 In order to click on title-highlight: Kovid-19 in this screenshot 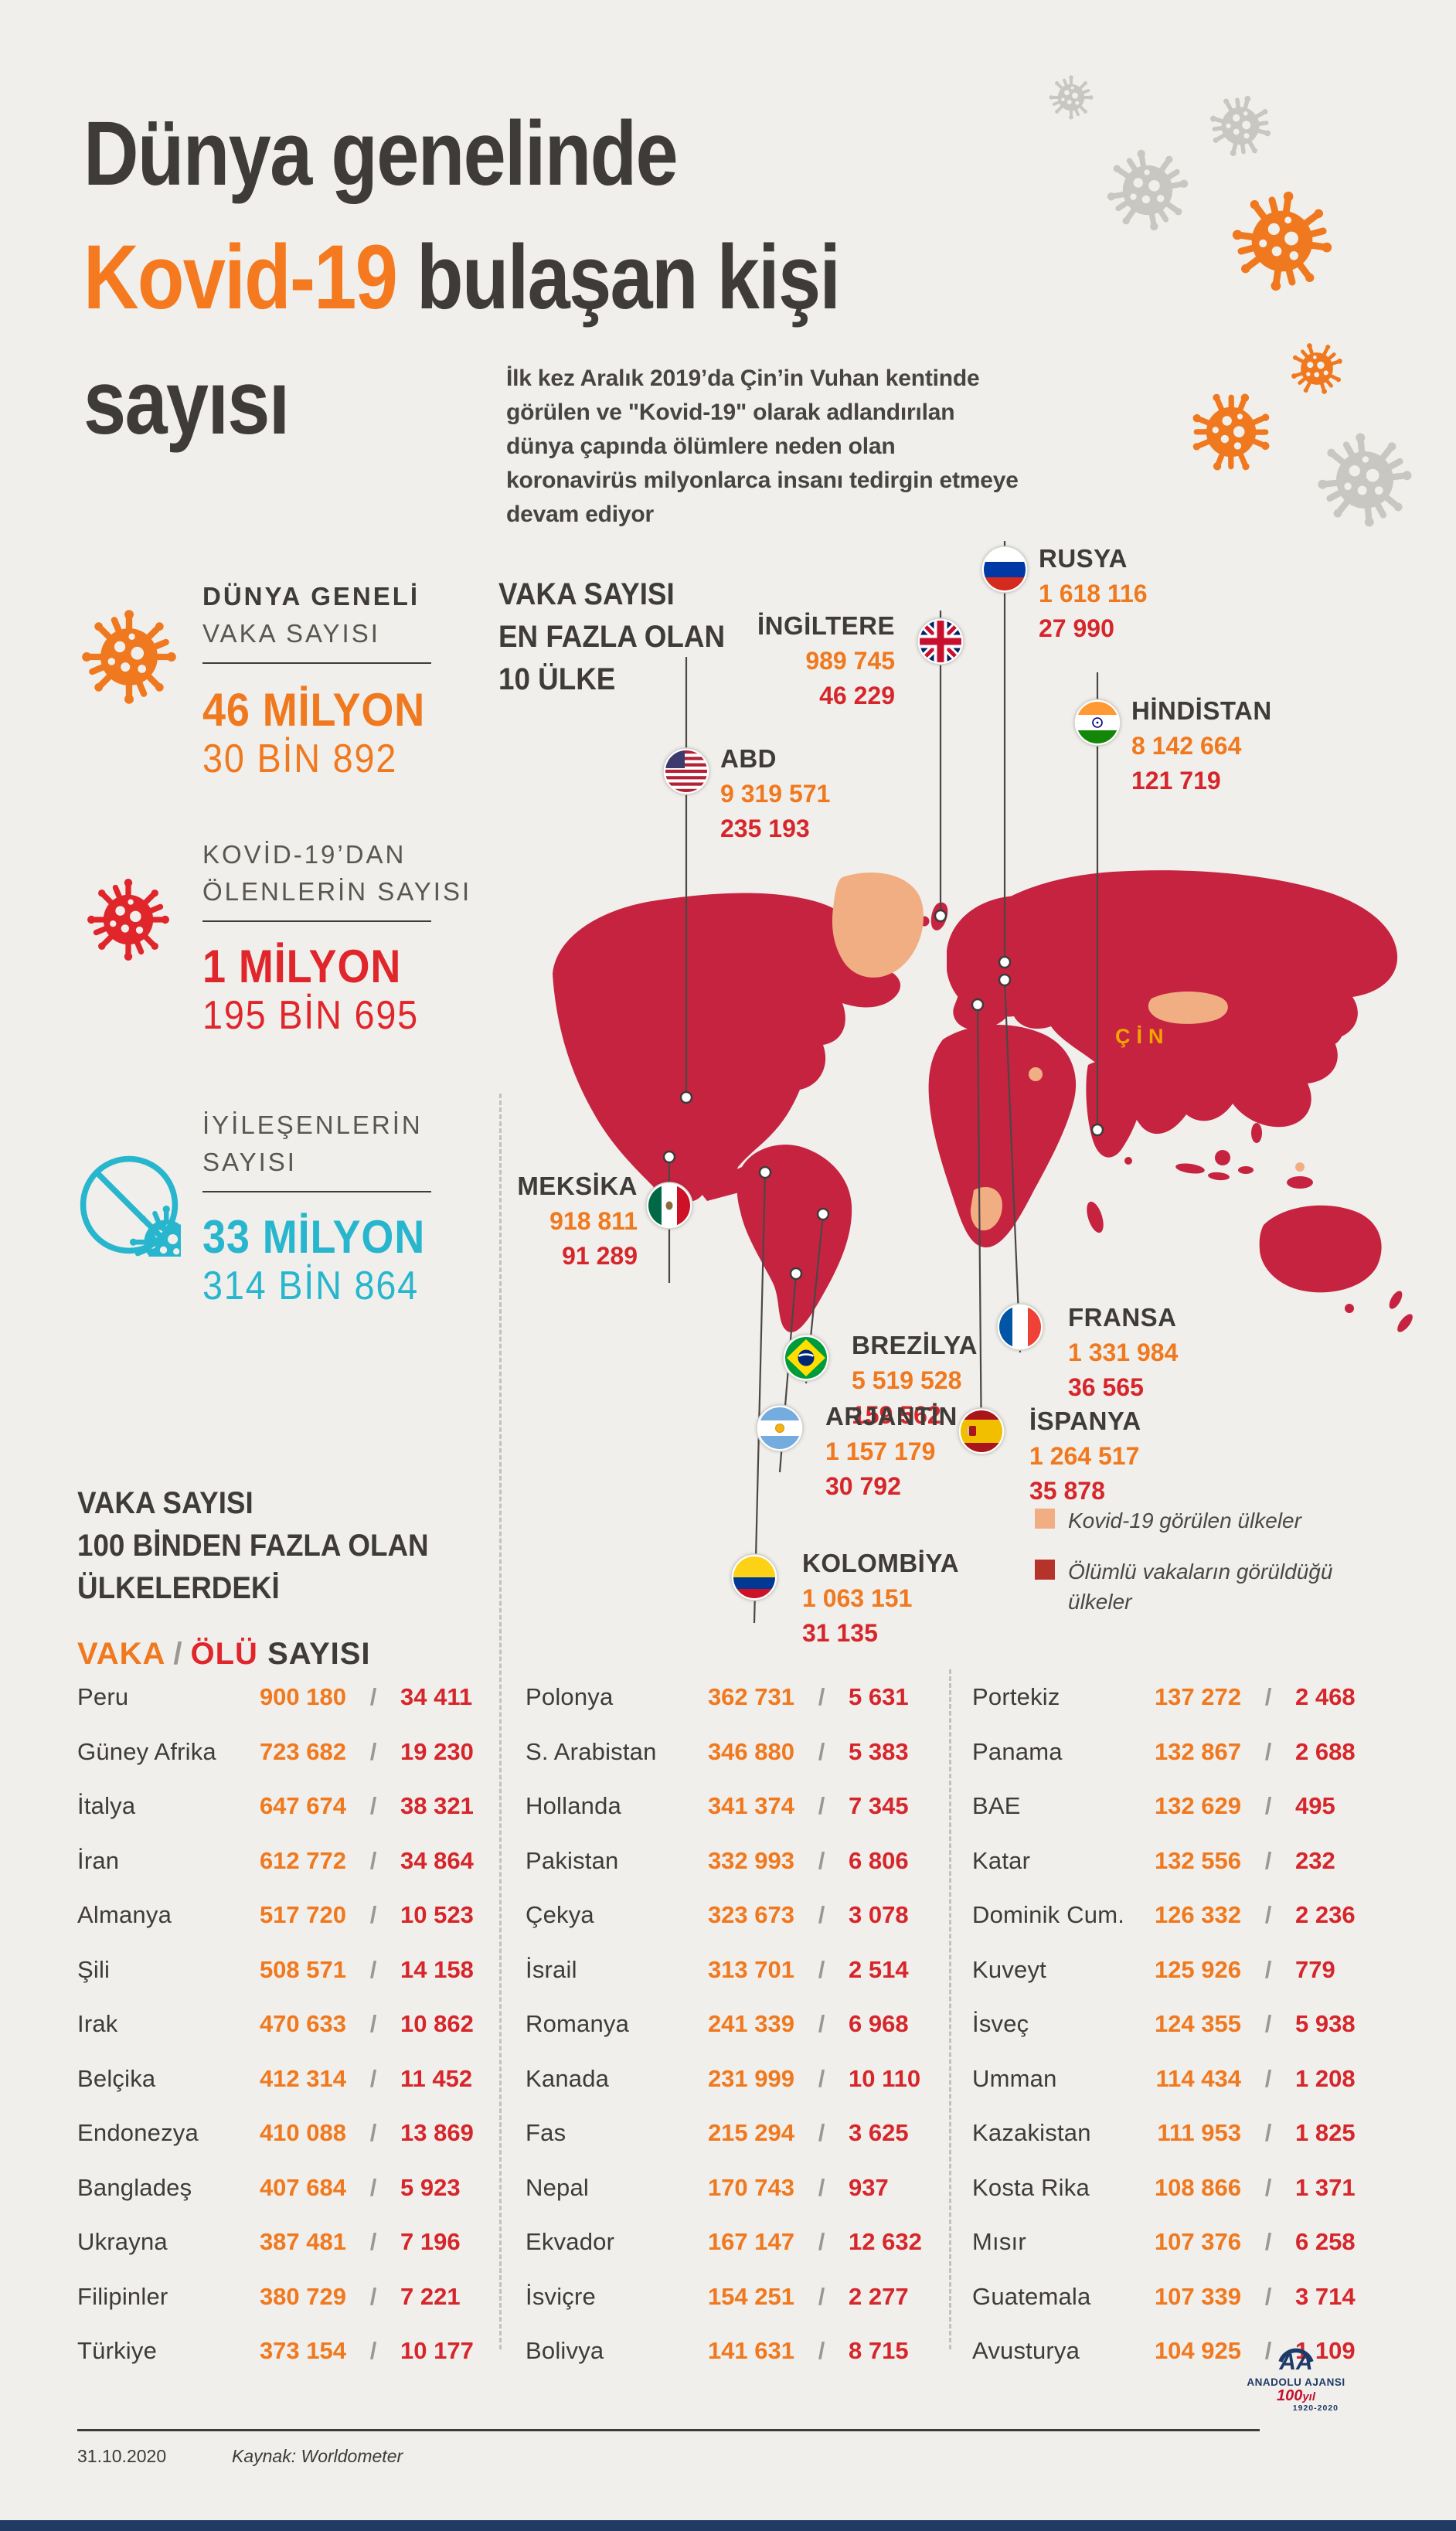, I will do `click(241, 277)`.